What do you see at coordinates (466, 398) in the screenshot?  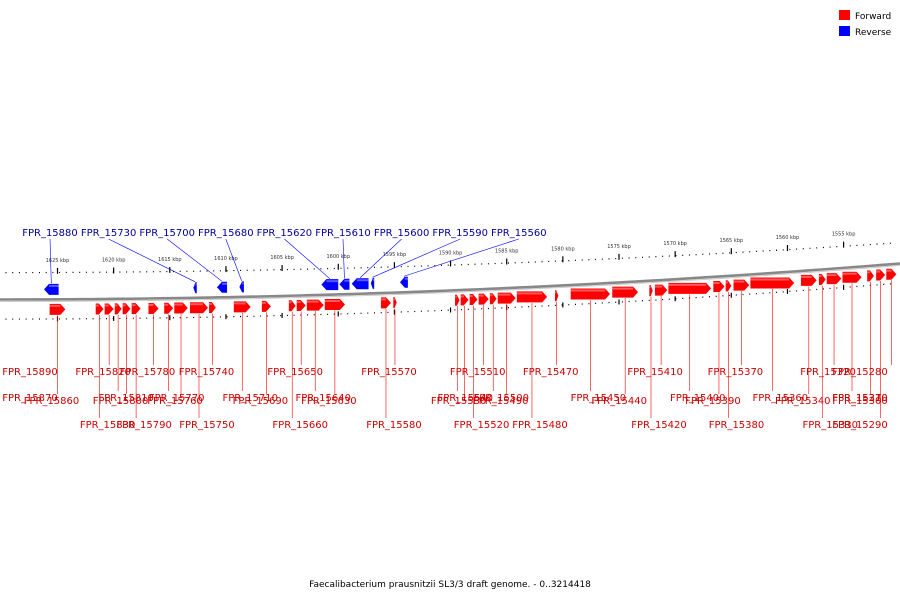 I see `forward-gene-label: FPR_15540` at bounding box center [466, 398].